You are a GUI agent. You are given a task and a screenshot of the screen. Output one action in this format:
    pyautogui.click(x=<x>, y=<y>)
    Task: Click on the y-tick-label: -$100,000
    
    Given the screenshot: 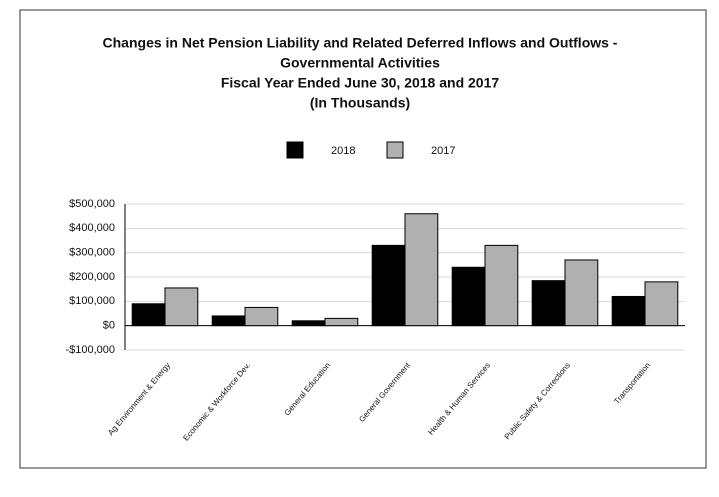 What is the action you would take?
    pyautogui.click(x=90, y=350)
    